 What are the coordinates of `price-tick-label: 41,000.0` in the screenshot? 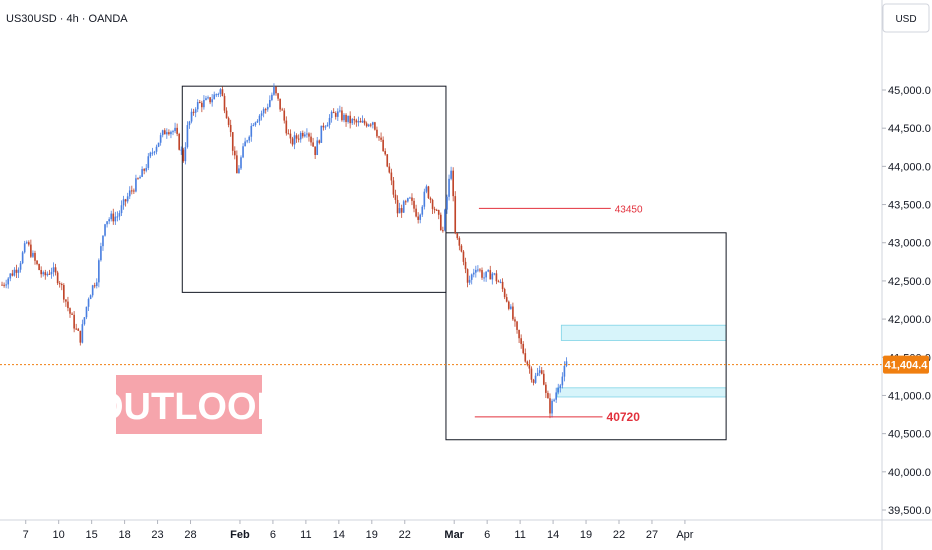 It's located at (909, 396).